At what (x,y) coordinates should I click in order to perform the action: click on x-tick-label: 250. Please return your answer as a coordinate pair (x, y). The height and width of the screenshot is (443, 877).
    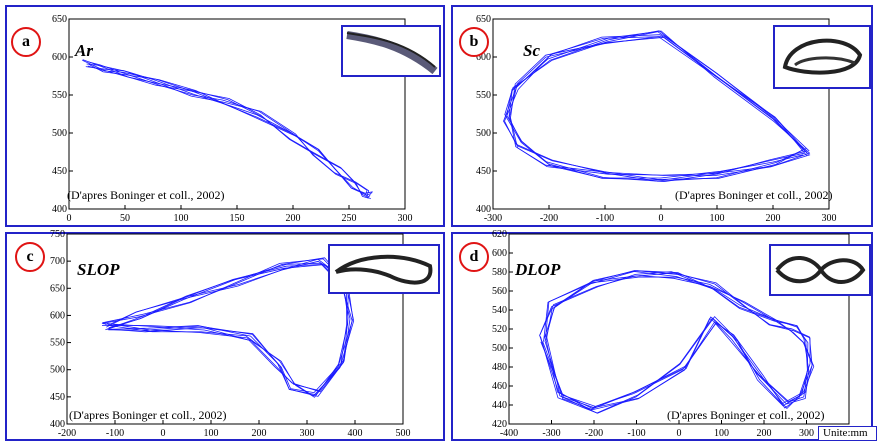
    Looking at the image, I should click on (349, 218).